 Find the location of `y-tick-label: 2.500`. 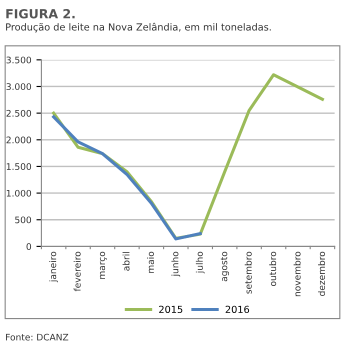

y-tick-label: 2.500 is located at coordinates (19, 113).